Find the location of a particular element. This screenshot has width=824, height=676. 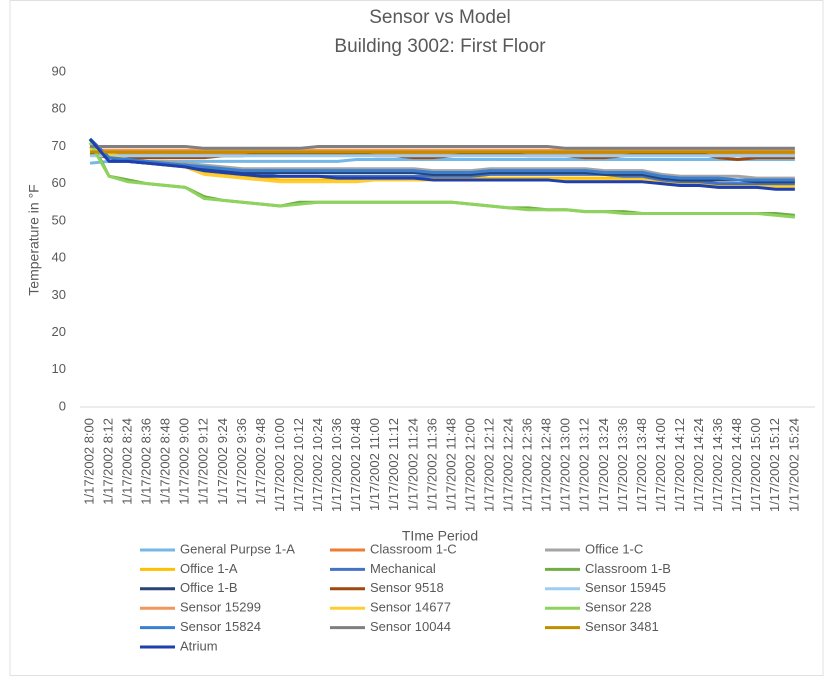

x-tick-label: 1/17/2002 11:24 is located at coordinates (412, 464).